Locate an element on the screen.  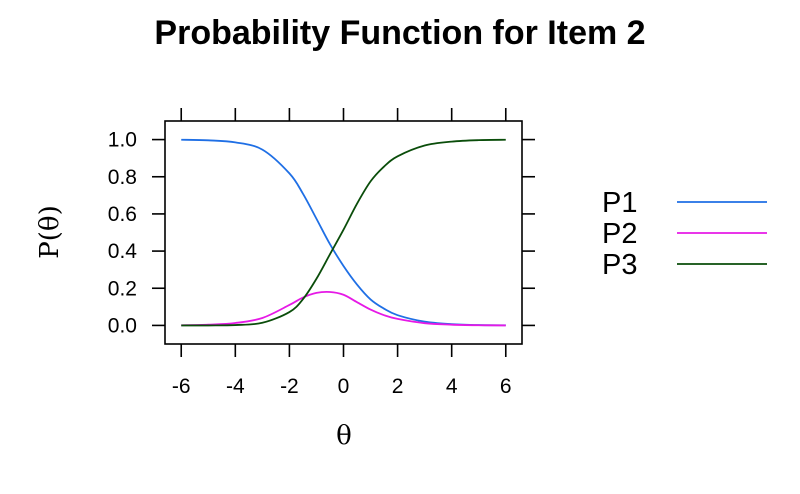
y-tick-label: 1.0 is located at coordinates (122, 140).